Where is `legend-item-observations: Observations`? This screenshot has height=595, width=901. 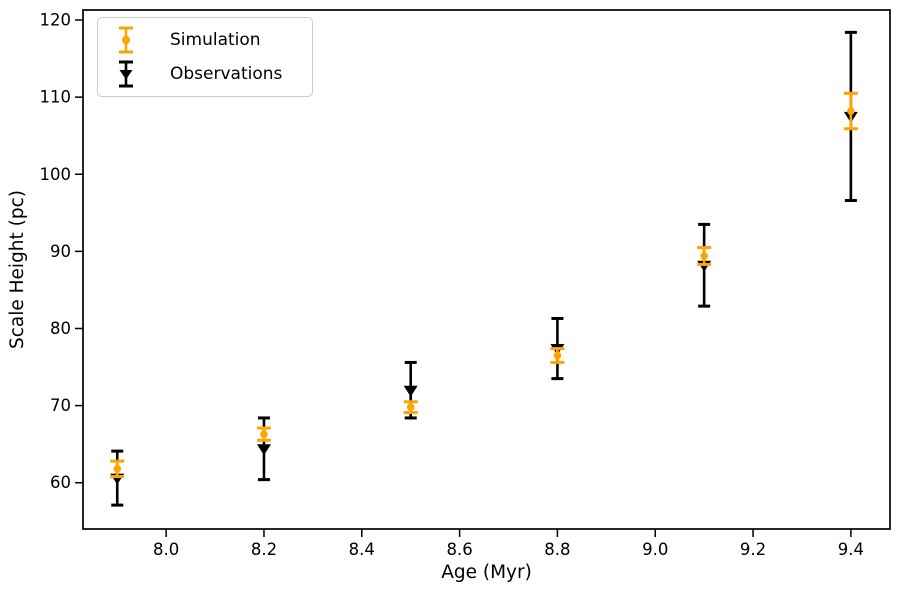 legend-item-observations: Observations is located at coordinates (208, 74).